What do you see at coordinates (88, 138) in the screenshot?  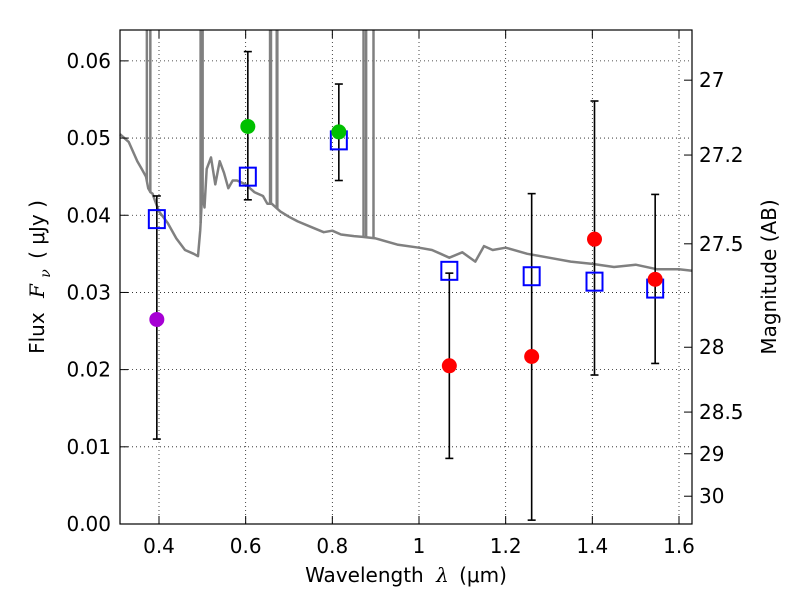 I see `y-tick-label: 0.05` at bounding box center [88, 138].